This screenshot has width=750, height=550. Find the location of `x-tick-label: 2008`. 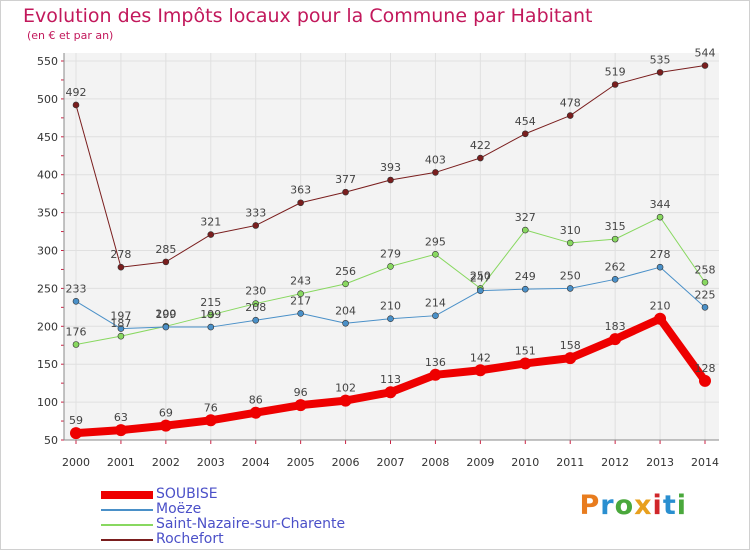

x-tick-label: 2008 is located at coordinates (435, 462).